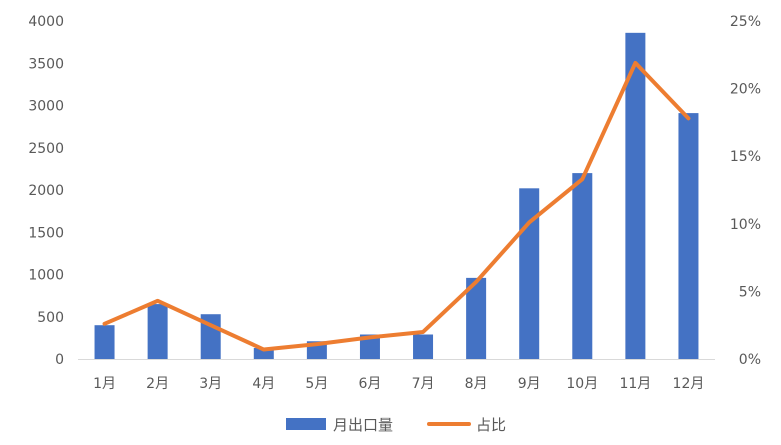  I want to click on y-left-tick-label: 3000, so click(46, 107).